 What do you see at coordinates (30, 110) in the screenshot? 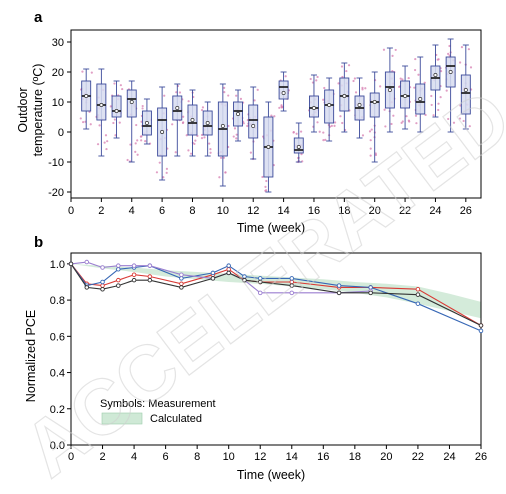
I see `panel-a-ylabel: Outdoor temperature (ºC)` at bounding box center [30, 110].